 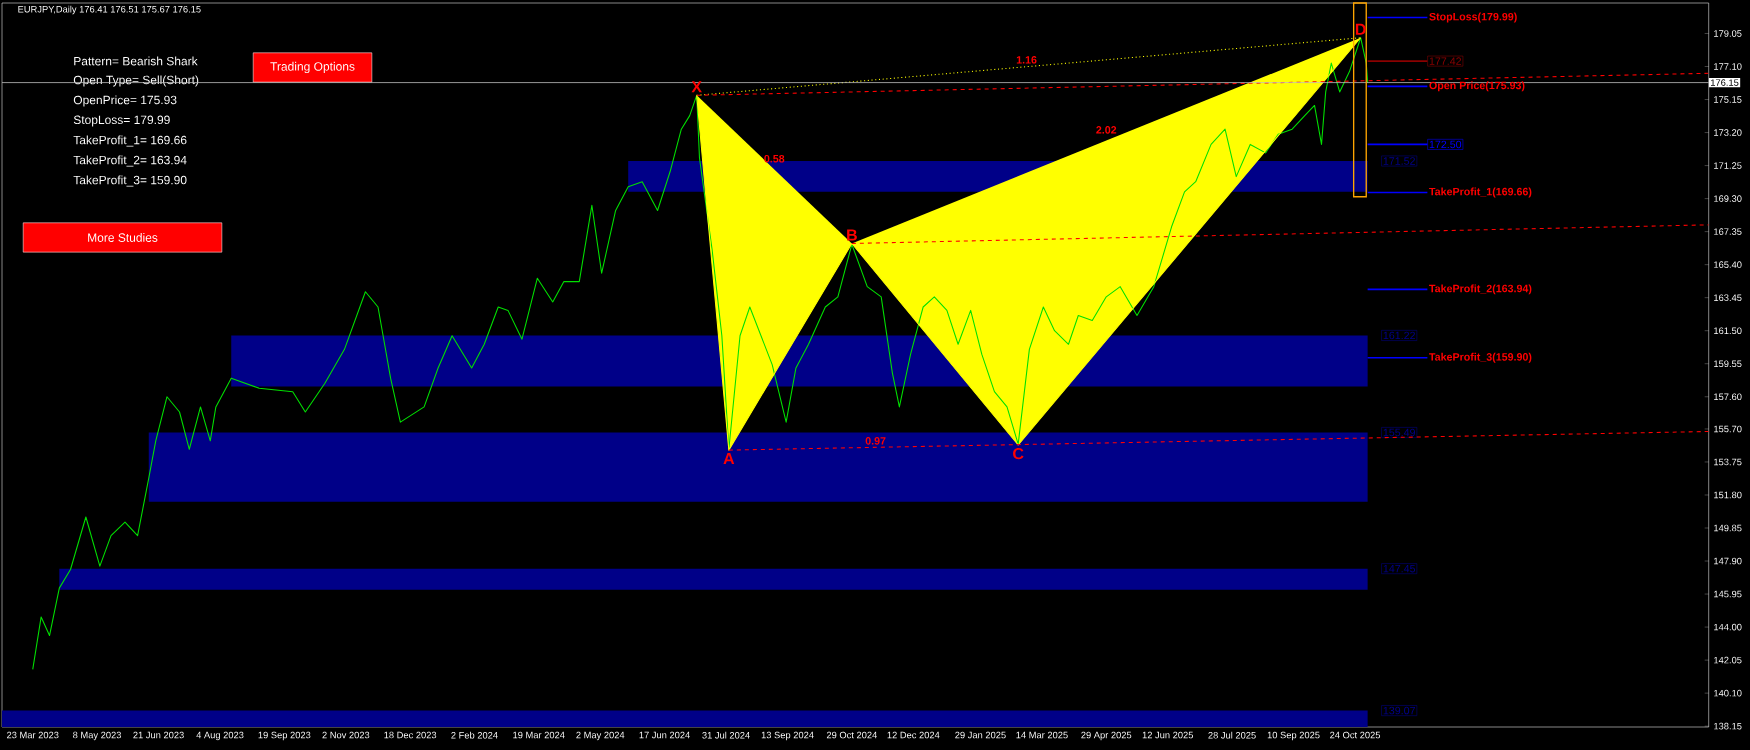 I want to click on x-tick-label: 19 Mar 2024, so click(x=539, y=735).